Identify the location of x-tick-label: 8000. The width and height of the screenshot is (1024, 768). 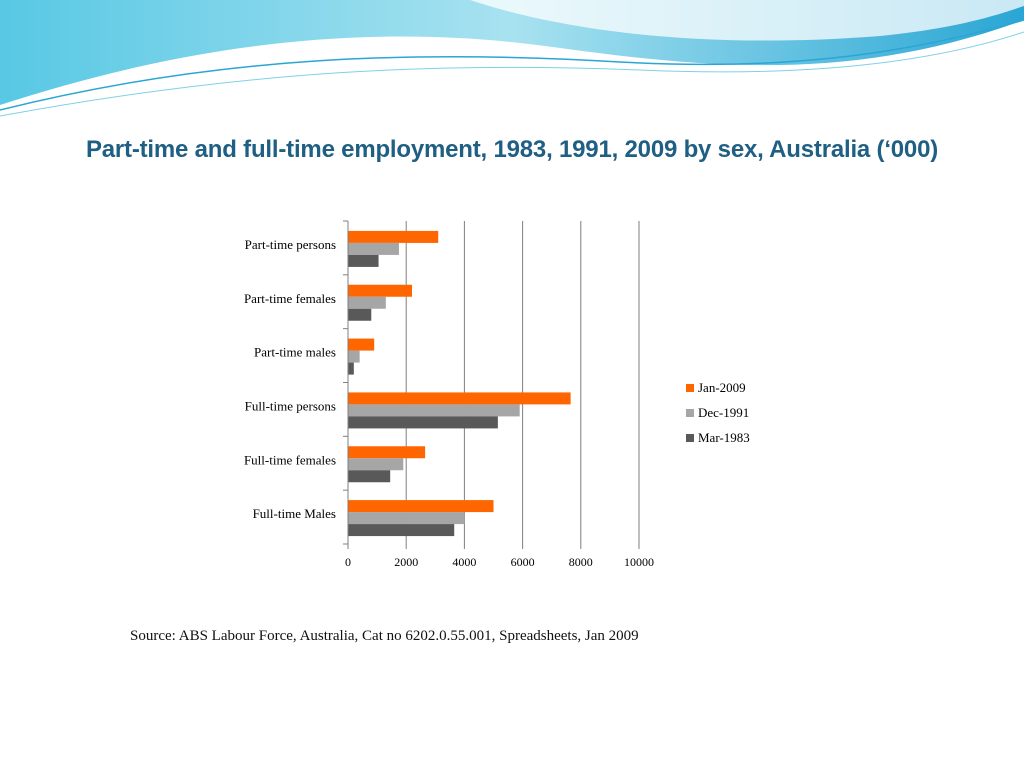
(581, 562).